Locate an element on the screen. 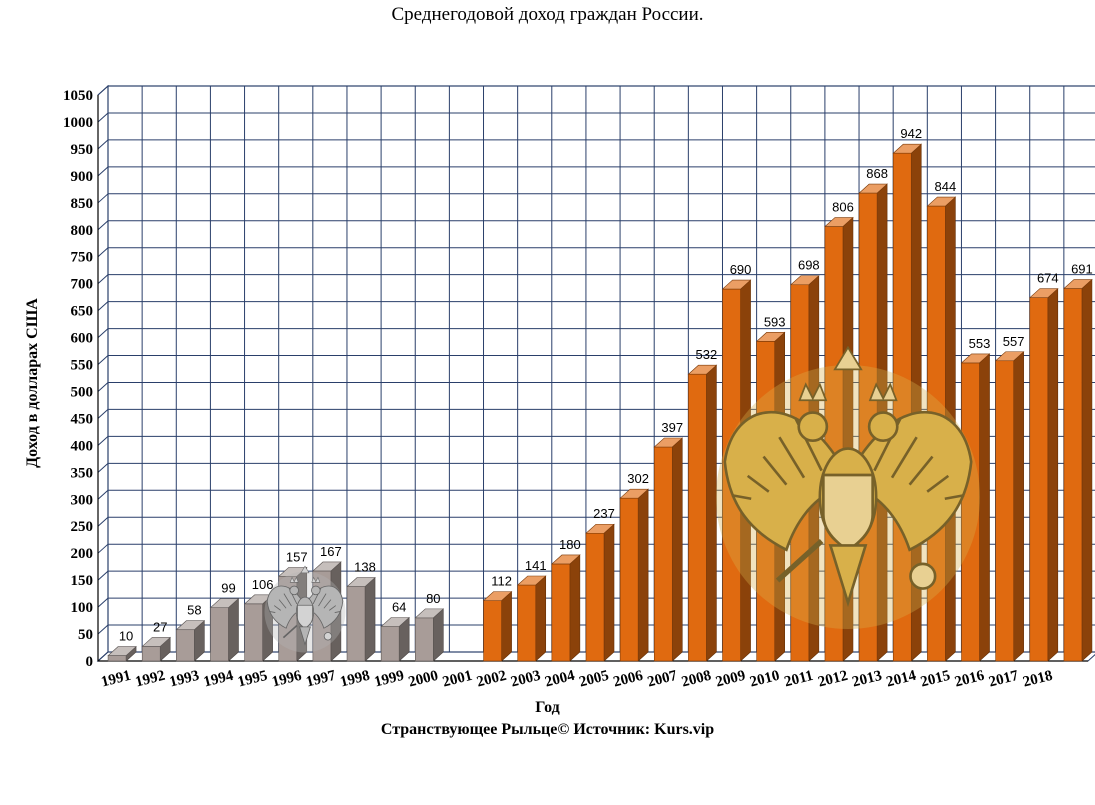 This screenshot has height=805, width=1095. data-label: 106 is located at coordinates (263, 584).